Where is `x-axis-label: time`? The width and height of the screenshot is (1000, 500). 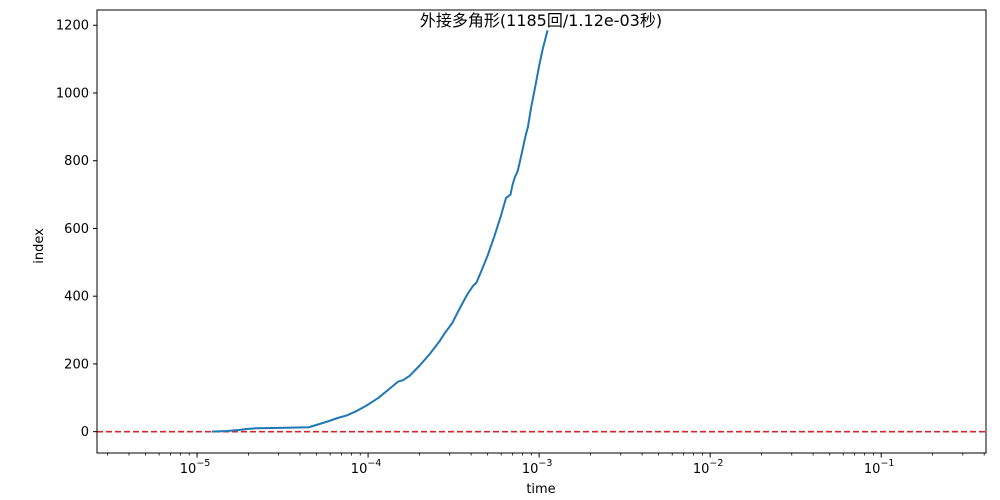 x-axis-label: time is located at coordinates (540, 489).